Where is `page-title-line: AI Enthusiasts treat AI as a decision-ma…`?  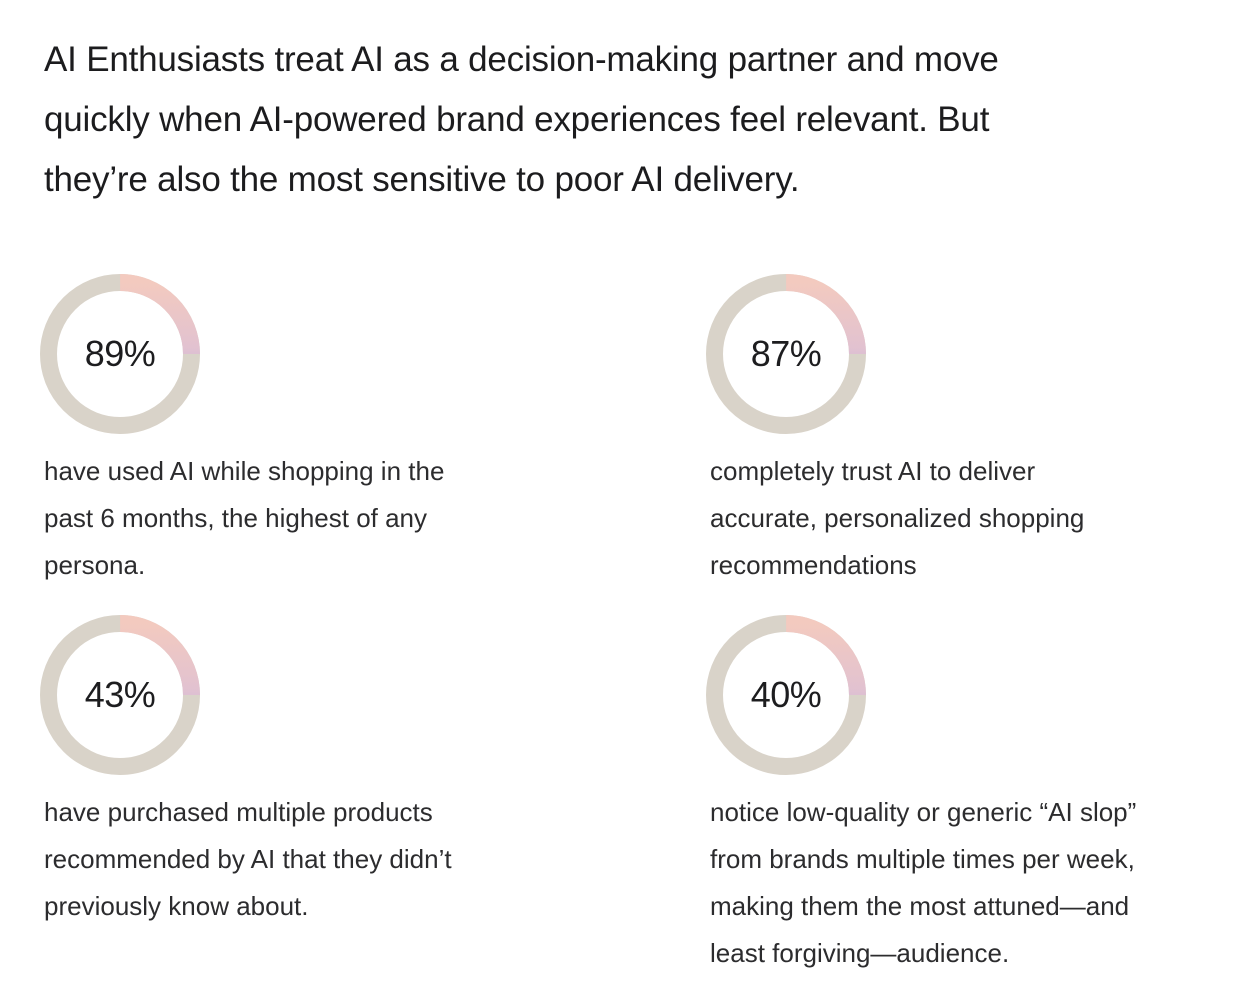
page-title-line: AI Enthusiasts treat AI as a decision-ma… is located at coordinates (521, 59).